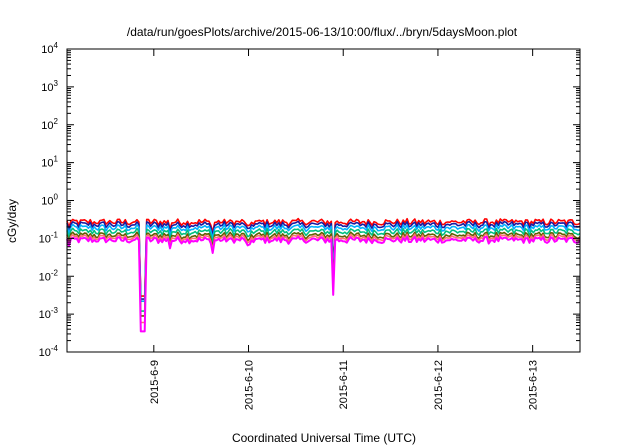 The height and width of the screenshot is (448, 640). I want to click on y-tick-label: 10², so click(49, 124).